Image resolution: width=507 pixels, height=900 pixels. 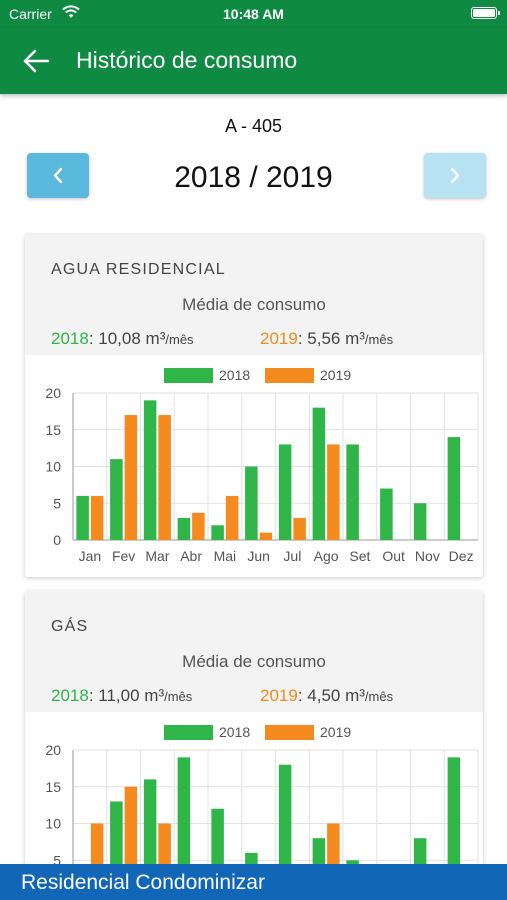 I want to click on x-tick-label: Abr, so click(x=191, y=556).